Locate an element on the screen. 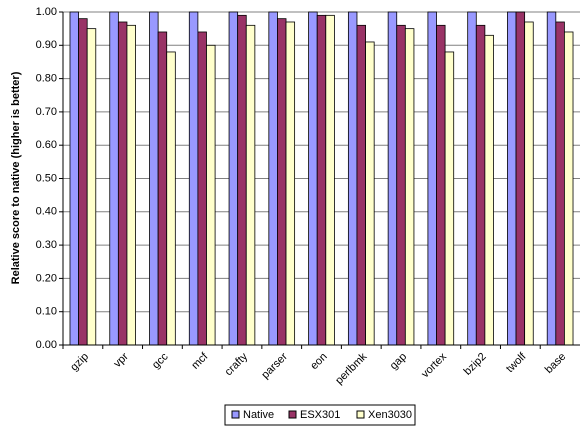  y-tick-label: 0.20 is located at coordinates (46, 278).